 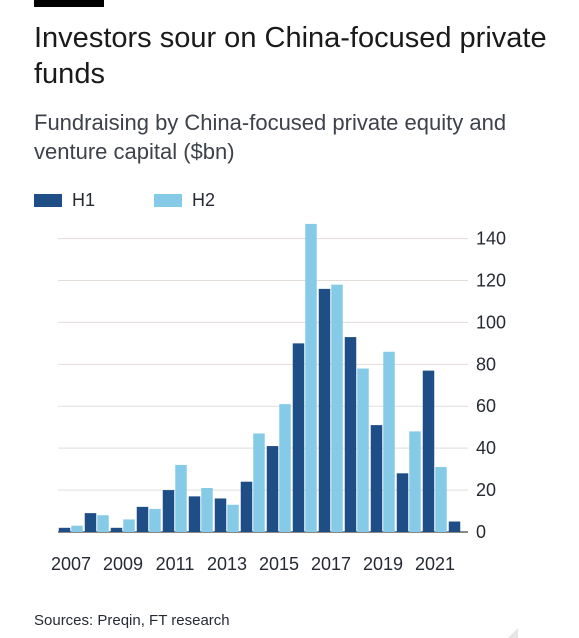 What do you see at coordinates (491, 239) in the screenshot?
I see `y-tick-label: 140` at bounding box center [491, 239].